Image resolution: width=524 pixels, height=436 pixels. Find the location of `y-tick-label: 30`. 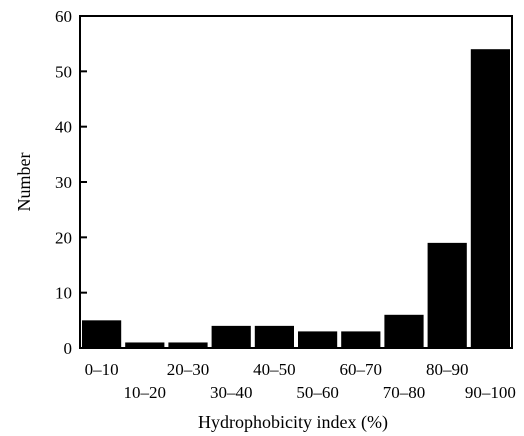

y-tick-label: 30 is located at coordinates (63, 182).